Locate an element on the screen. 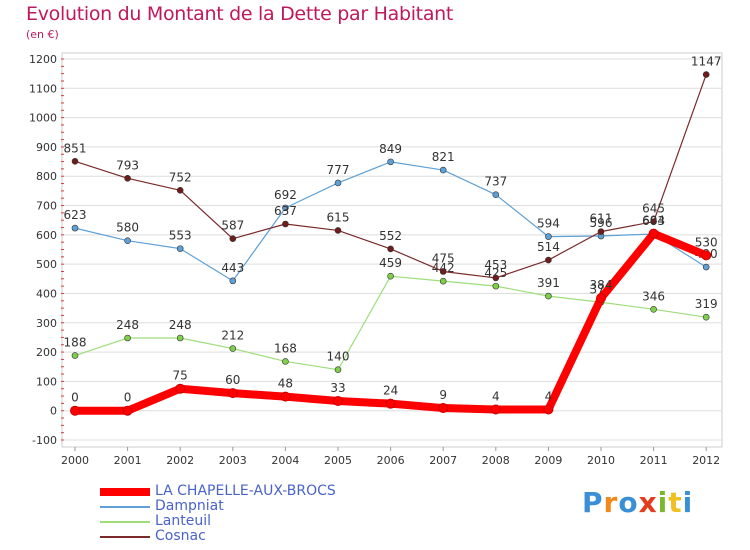 This screenshot has height=550, width=750. data-label: 596 is located at coordinates (601, 223).